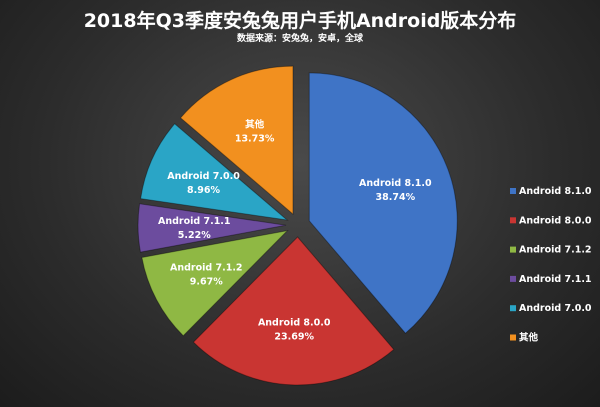  What do you see at coordinates (555, 220) in the screenshot?
I see `legend-label: Android 8.0.0` at bounding box center [555, 220].